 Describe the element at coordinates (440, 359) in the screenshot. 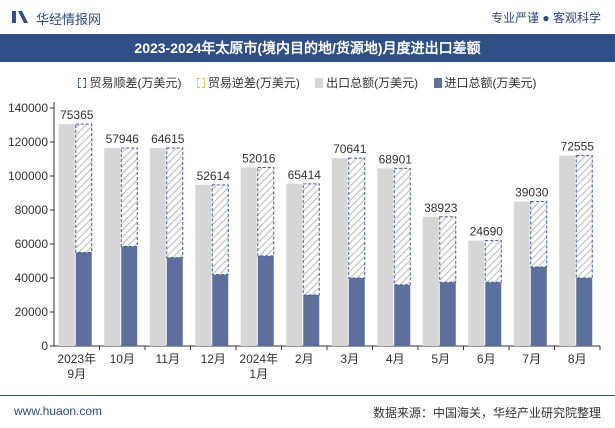

I see `x-tick-label: 5月` at that location.